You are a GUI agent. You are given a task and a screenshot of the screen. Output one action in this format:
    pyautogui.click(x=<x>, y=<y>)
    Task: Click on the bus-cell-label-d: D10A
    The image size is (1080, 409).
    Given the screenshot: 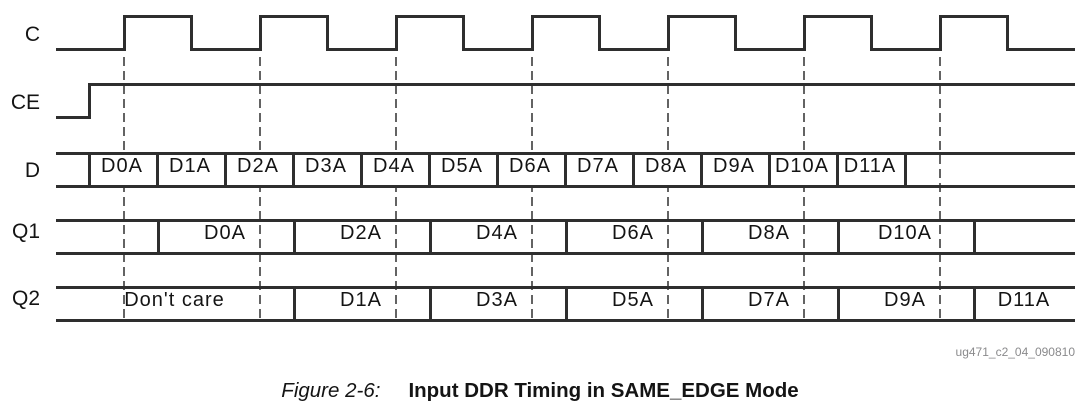 What is the action you would take?
    pyautogui.click(x=802, y=166)
    